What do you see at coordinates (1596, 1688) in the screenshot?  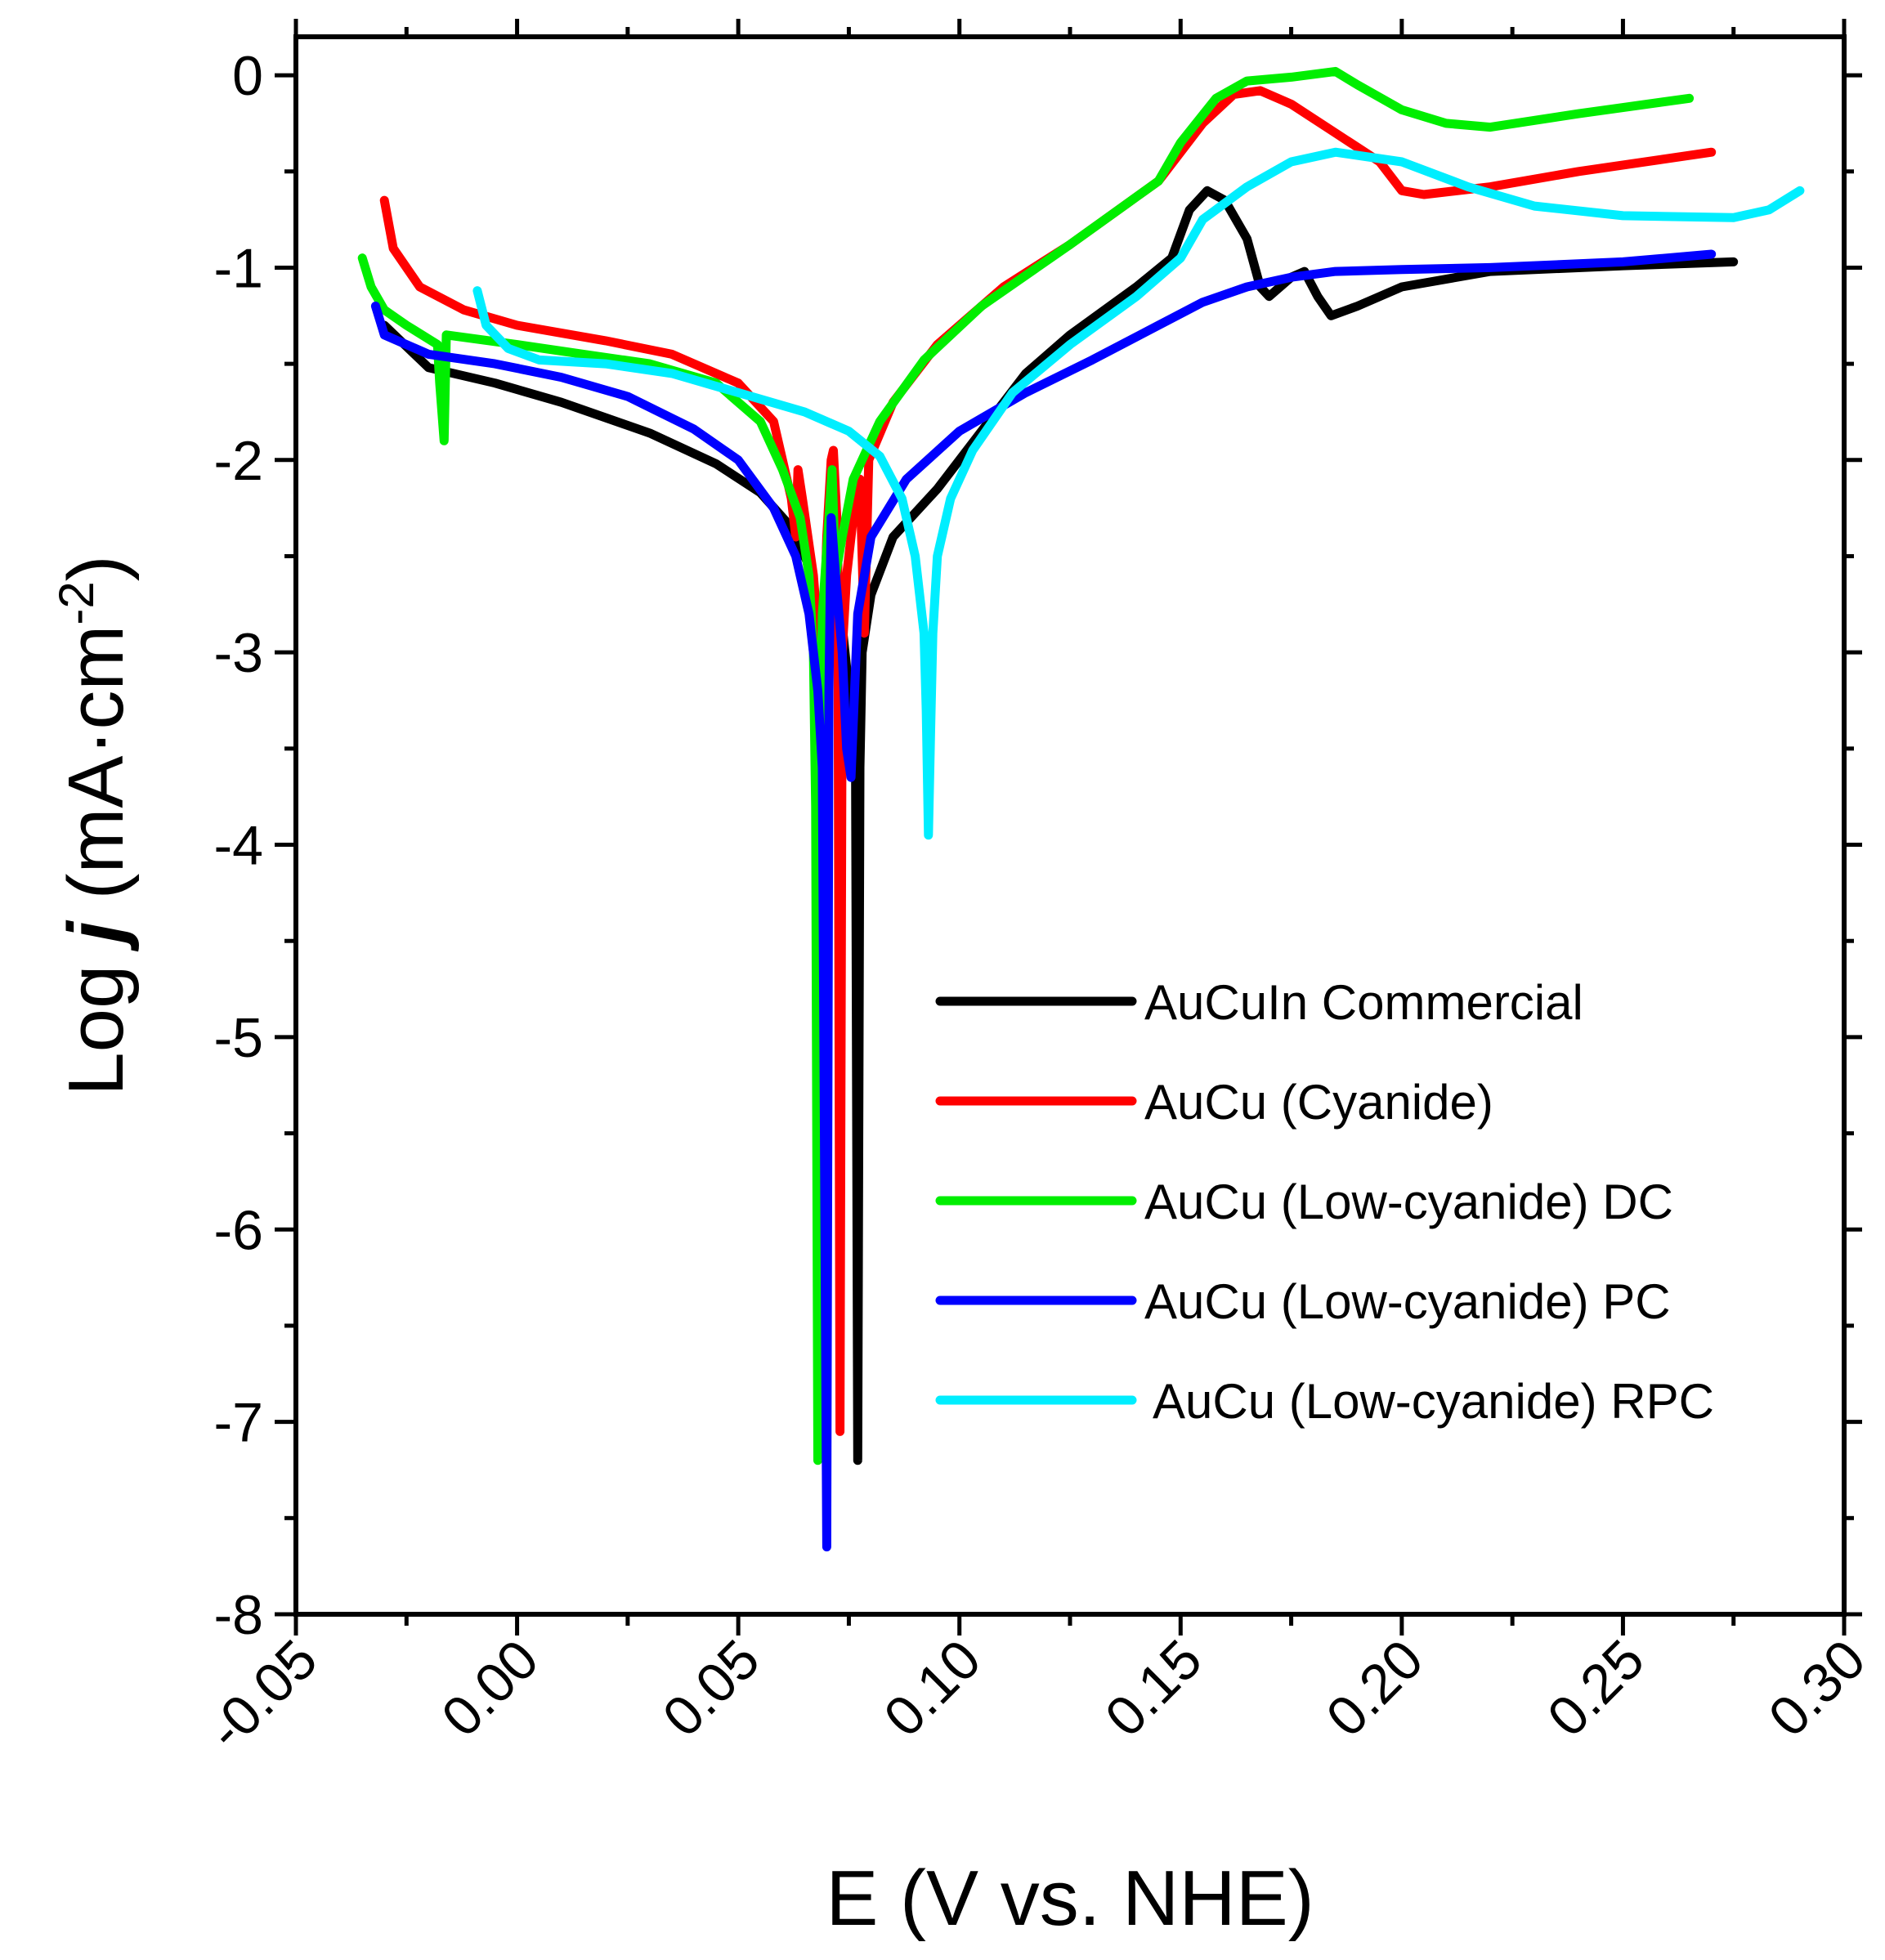 I see `x-tick-label: 0.25` at bounding box center [1596, 1688].